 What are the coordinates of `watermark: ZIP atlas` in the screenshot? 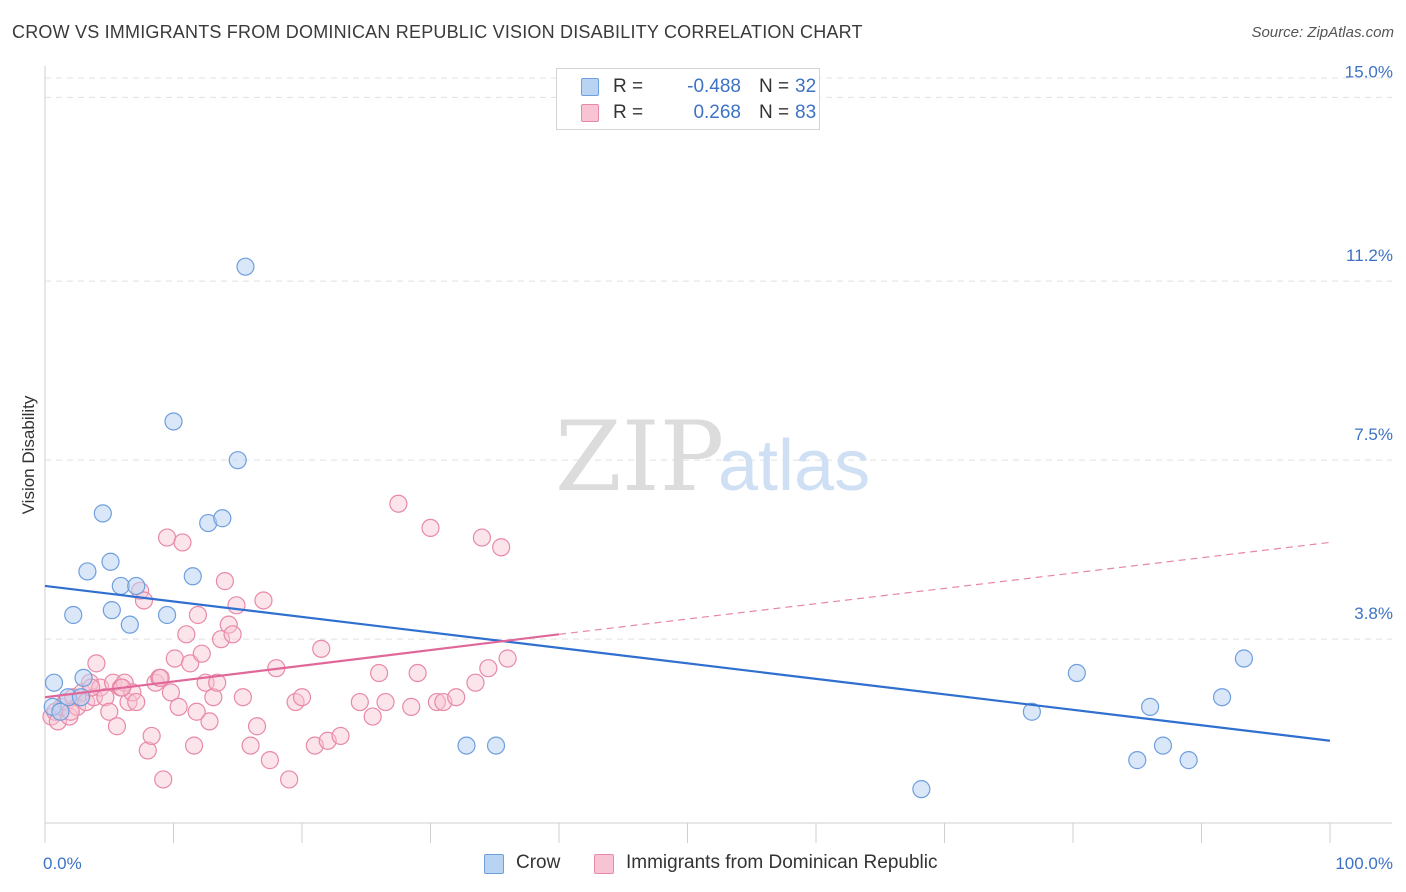 It's located at (712, 457).